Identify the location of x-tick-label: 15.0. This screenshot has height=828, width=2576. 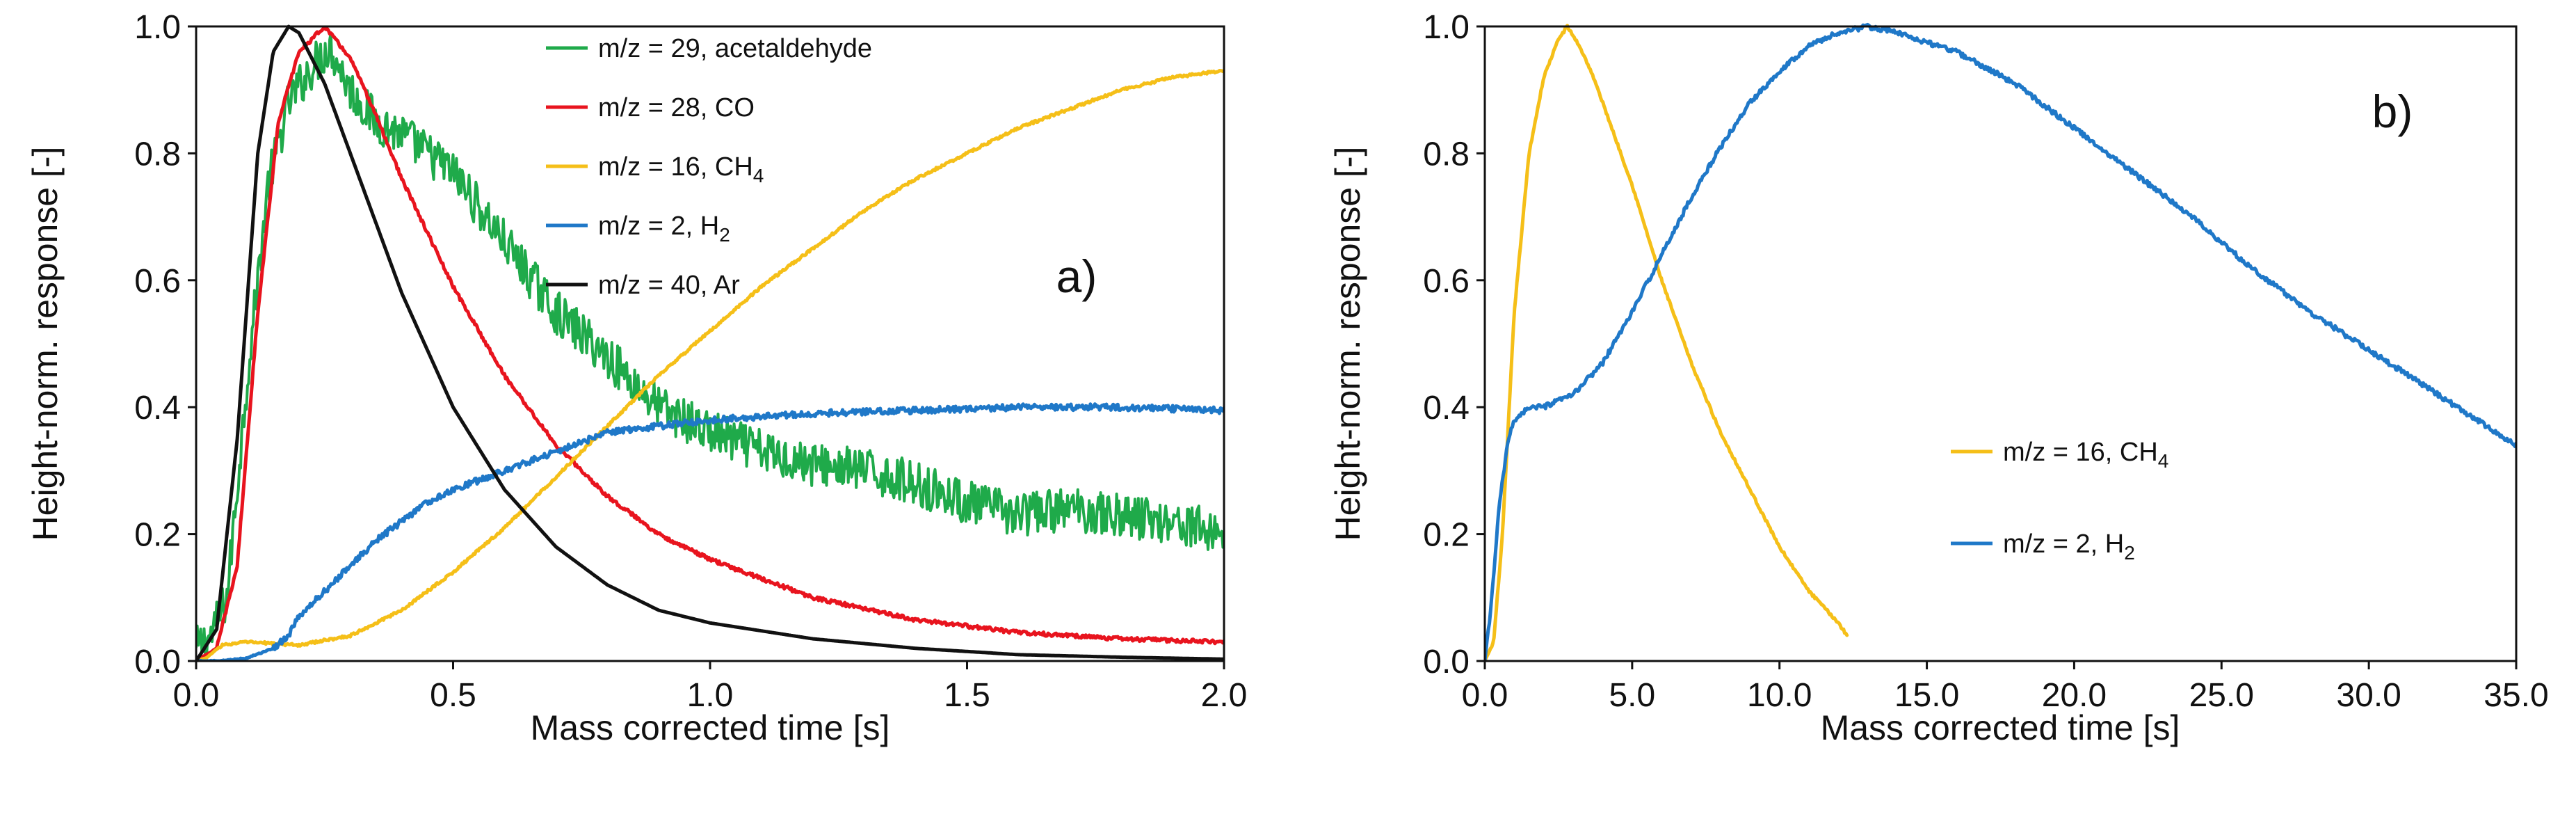
(1927, 695).